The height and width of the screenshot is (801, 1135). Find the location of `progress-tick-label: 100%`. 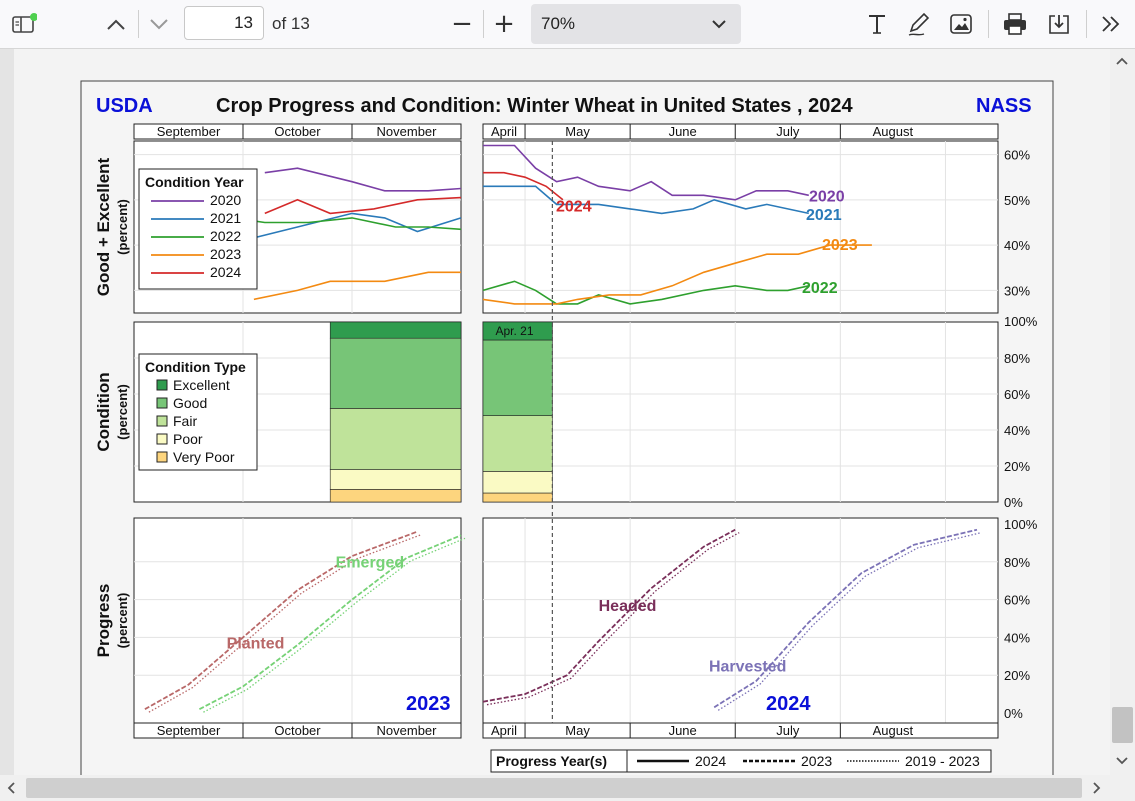

progress-tick-label: 100% is located at coordinates (1021, 524).